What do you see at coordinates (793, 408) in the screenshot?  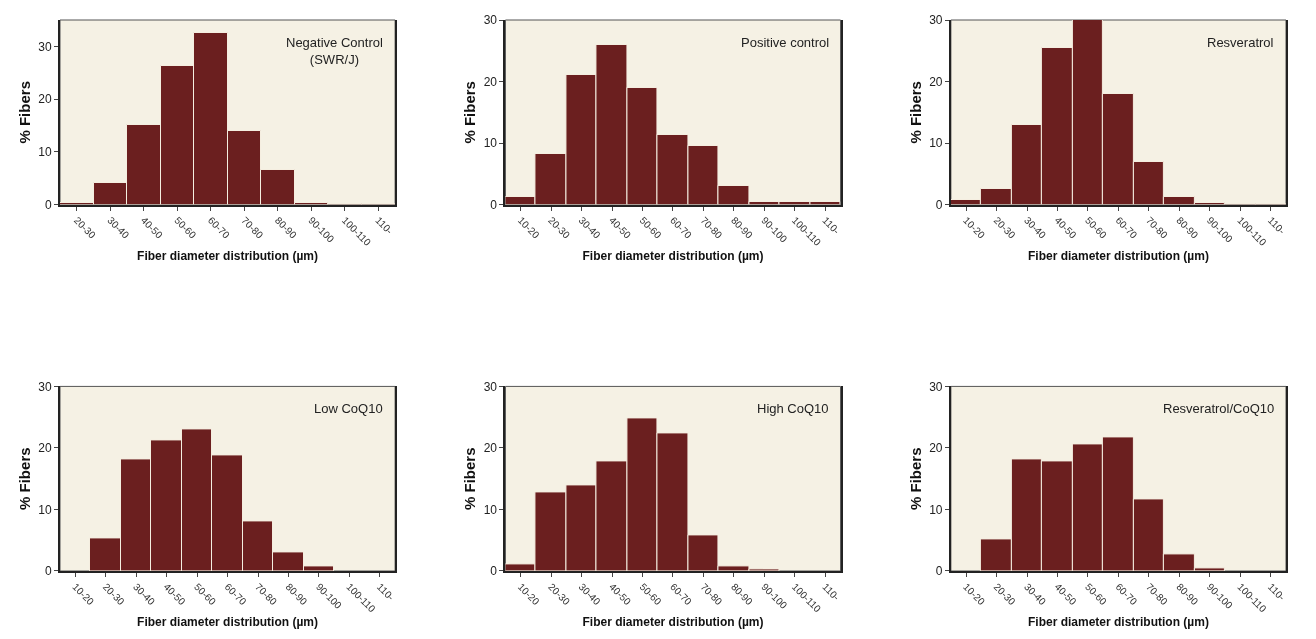 I see `annotation: High CoQ10` at bounding box center [793, 408].